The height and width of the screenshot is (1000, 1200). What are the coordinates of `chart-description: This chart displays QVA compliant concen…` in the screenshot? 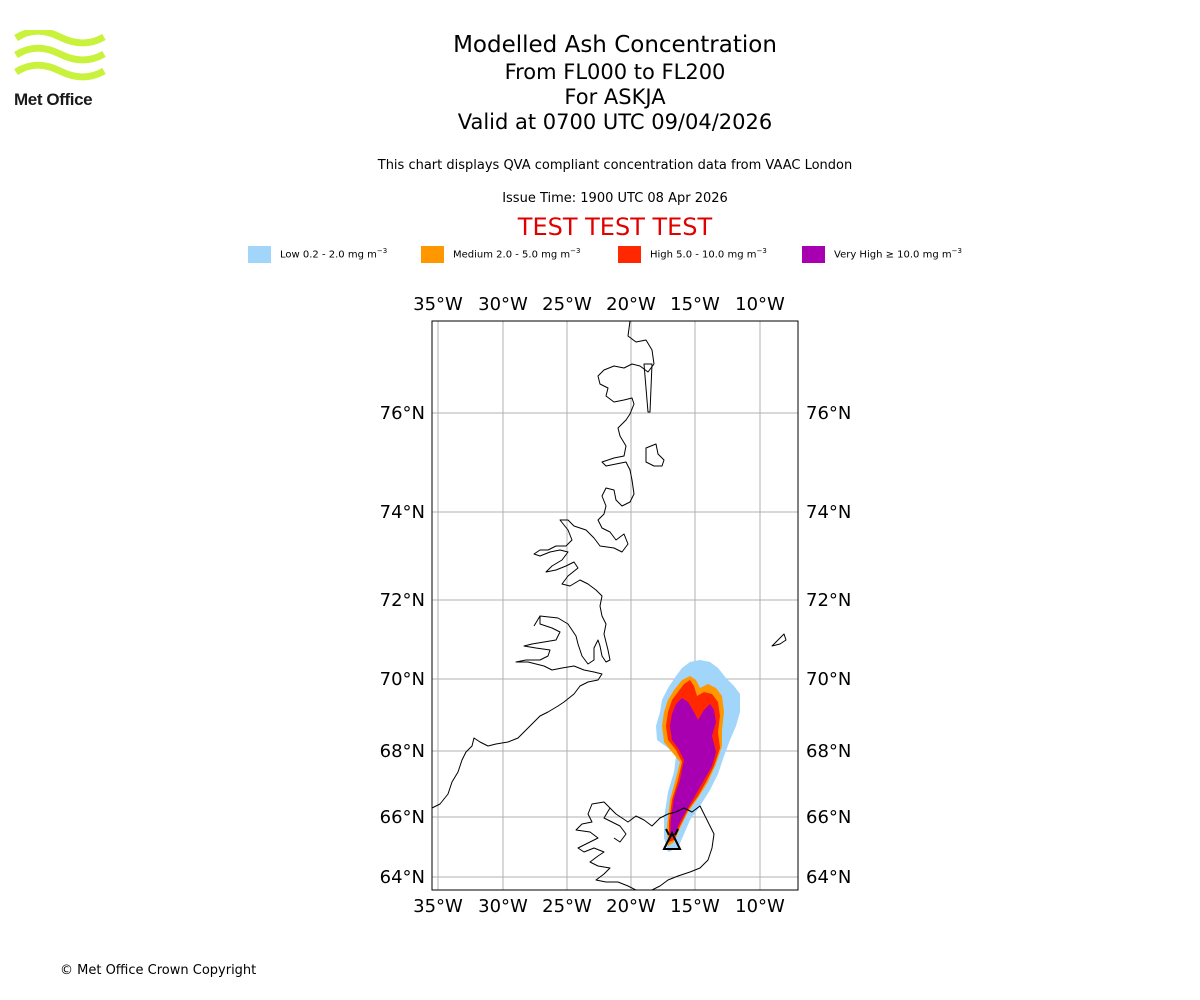 It's located at (615, 165).